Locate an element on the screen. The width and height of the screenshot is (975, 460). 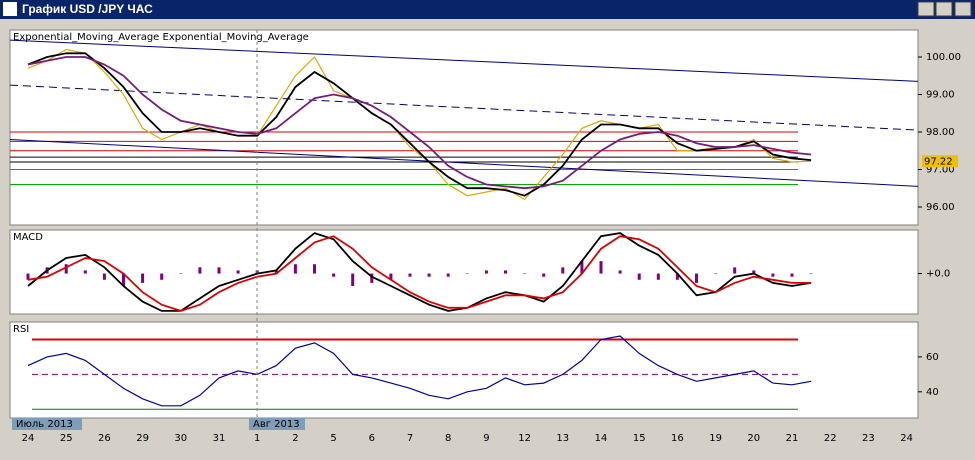
x-tick-label: 13 is located at coordinates (562, 438).